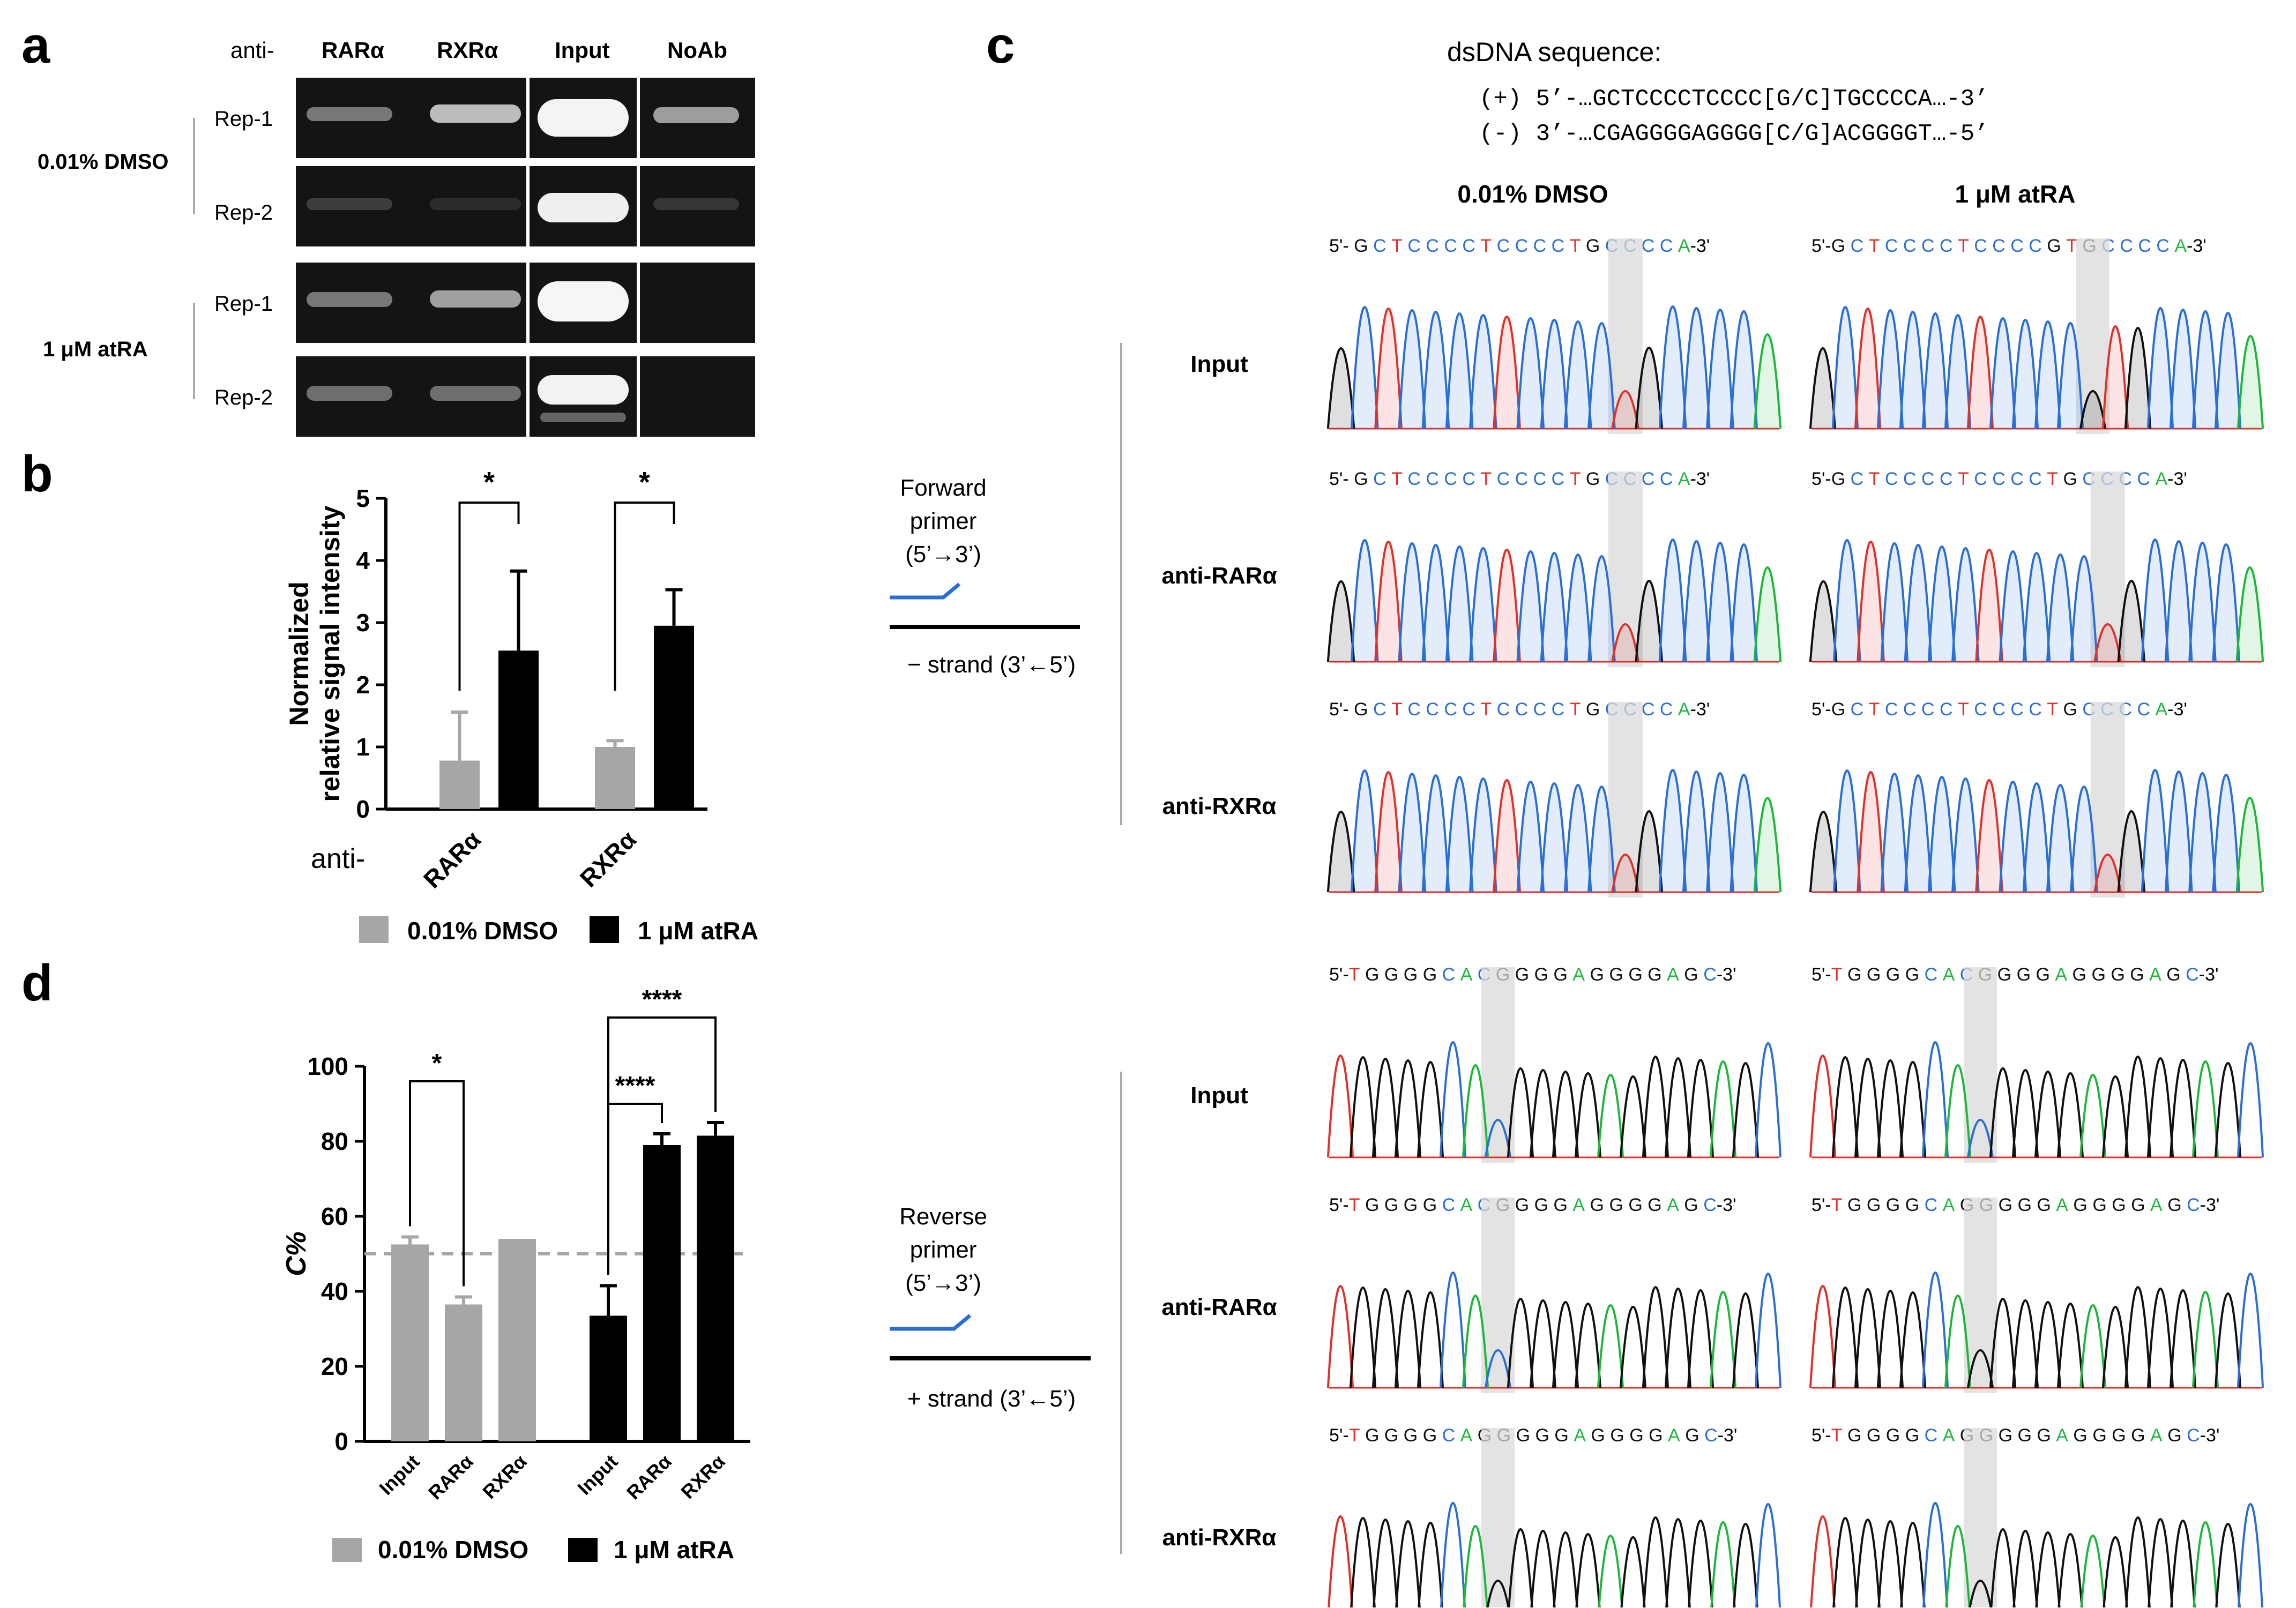  What do you see at coordinates (452, 859) in the screenshot?
I see `x-tick-label: RARα` at bounding box center [452, 859].